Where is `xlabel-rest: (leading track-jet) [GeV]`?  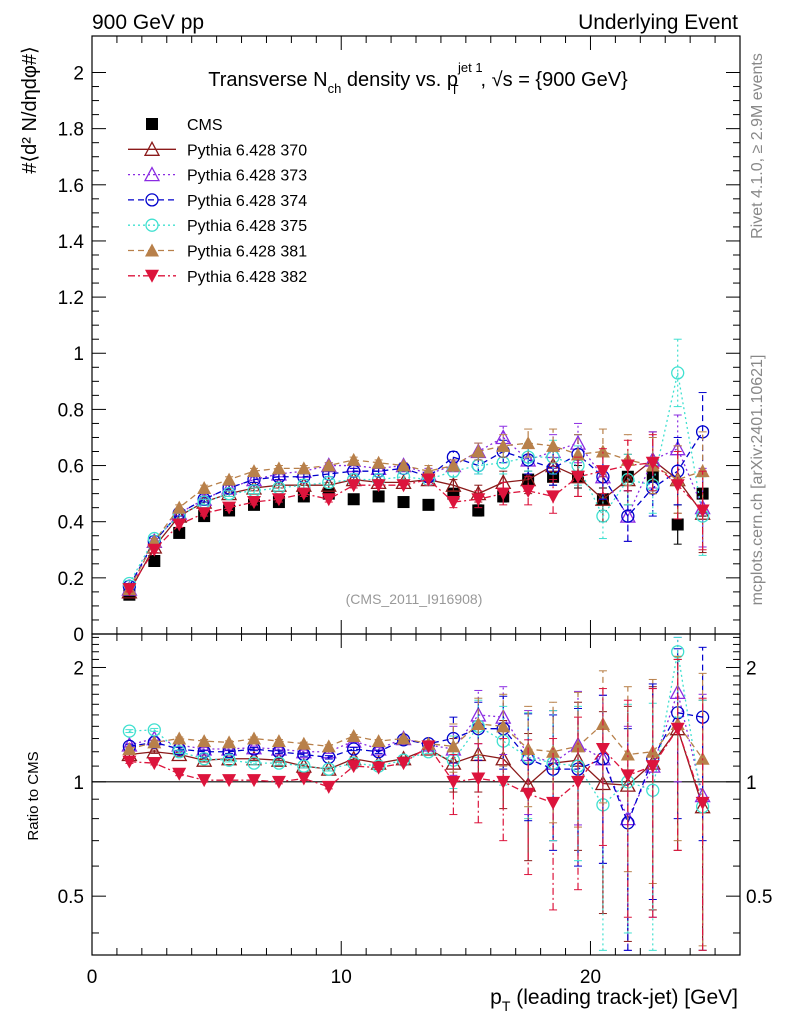
xlabel-rest: (leading track-jet) [GeV] is located at coordinates (624, 997).